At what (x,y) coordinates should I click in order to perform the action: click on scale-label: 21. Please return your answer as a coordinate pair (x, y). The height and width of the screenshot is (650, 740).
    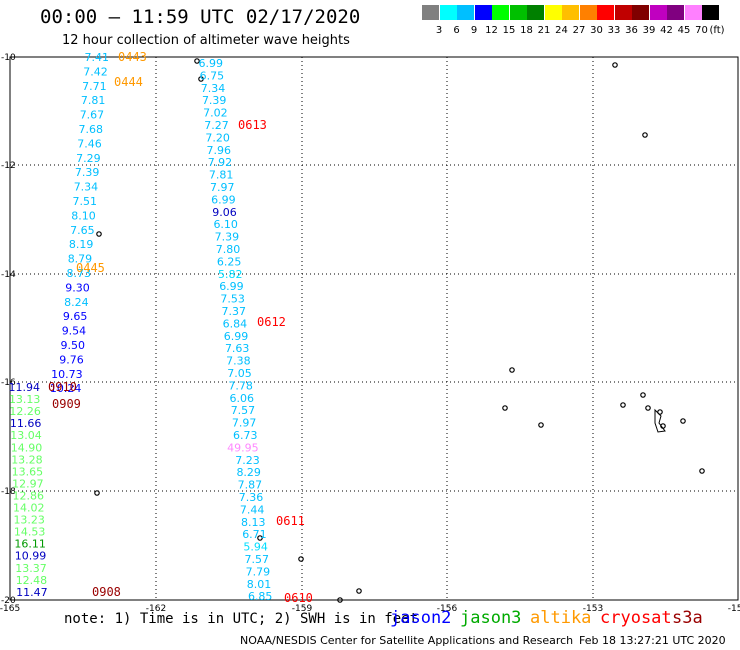
    Looking at the image, I should click on (544, 30).